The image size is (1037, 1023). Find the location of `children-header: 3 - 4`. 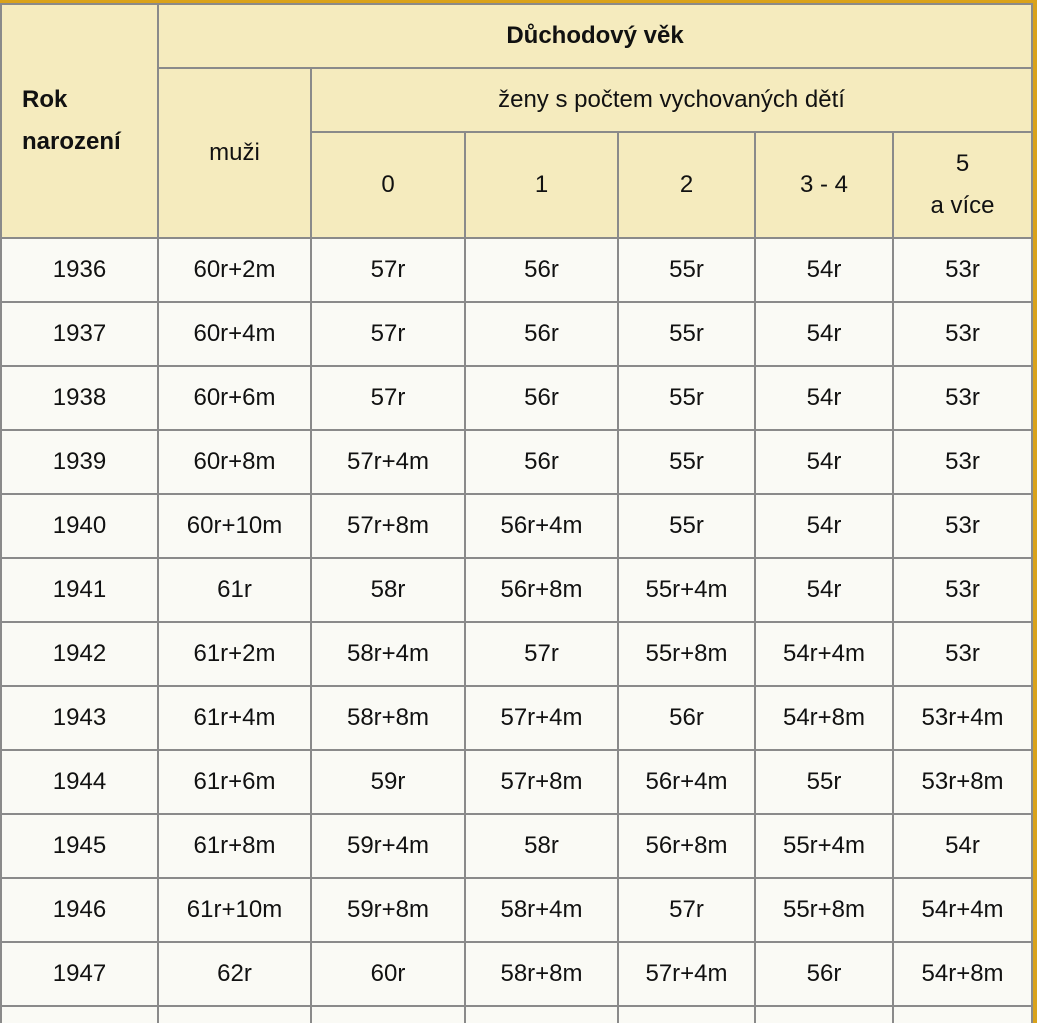

children-header: 3 - 4 is located at coordinates (824, 185).